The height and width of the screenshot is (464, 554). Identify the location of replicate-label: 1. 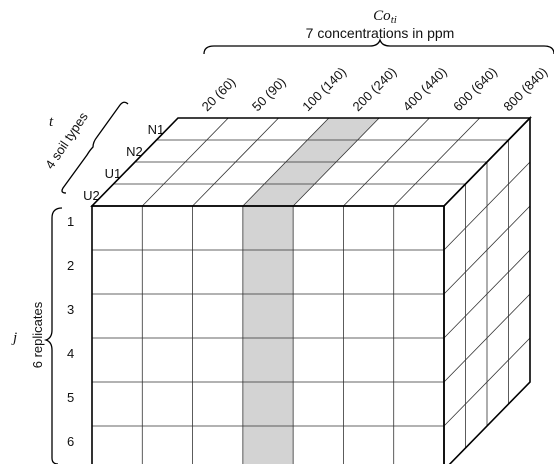
(70, 221).